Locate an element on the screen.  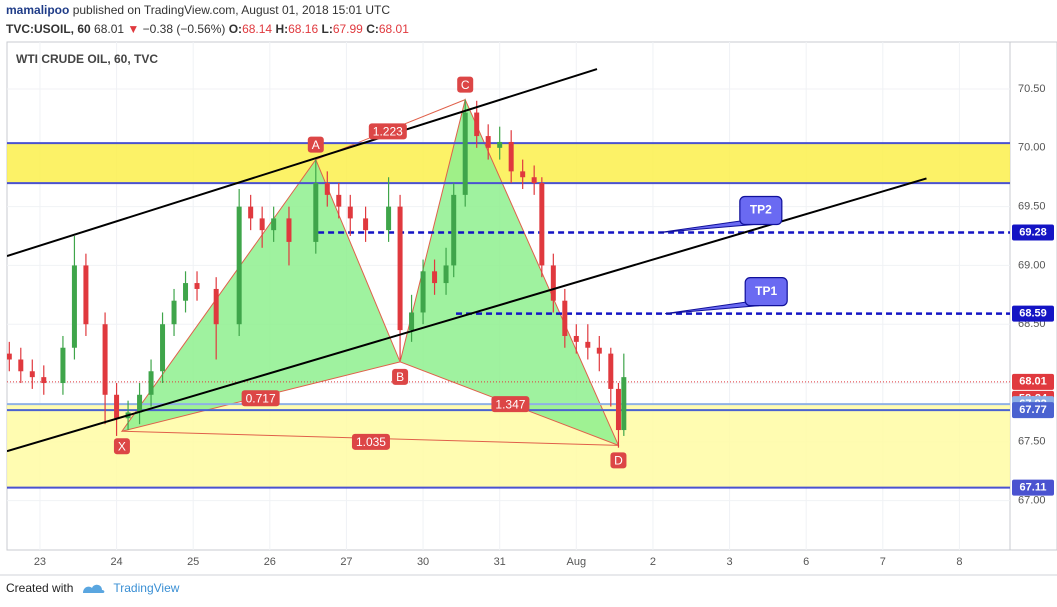
x-tick-label: 6 is located at coordinates (806, 562).